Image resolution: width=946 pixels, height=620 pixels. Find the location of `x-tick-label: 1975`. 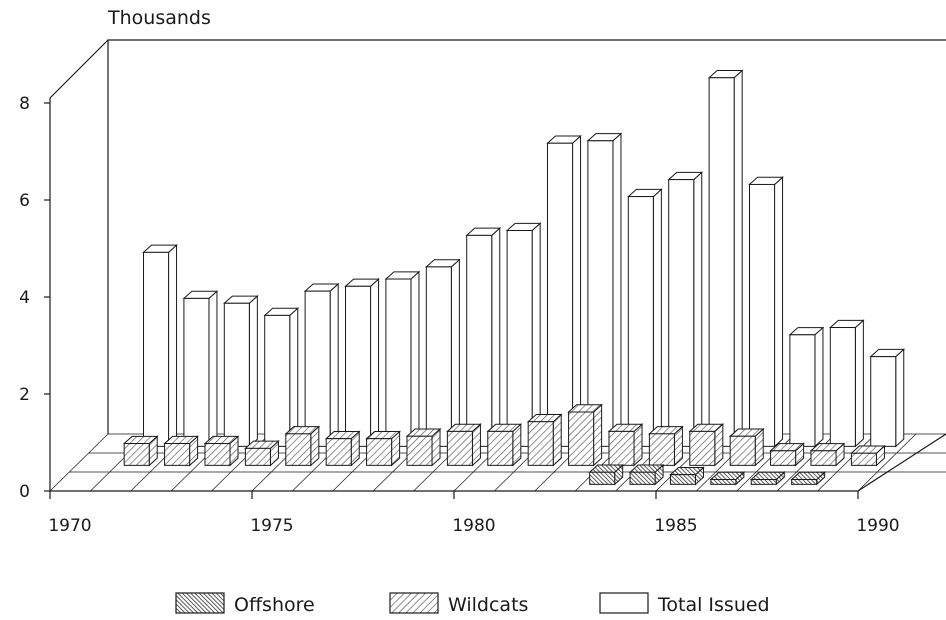

x-tick-label: 1975 is located at coordinates (271, 526).